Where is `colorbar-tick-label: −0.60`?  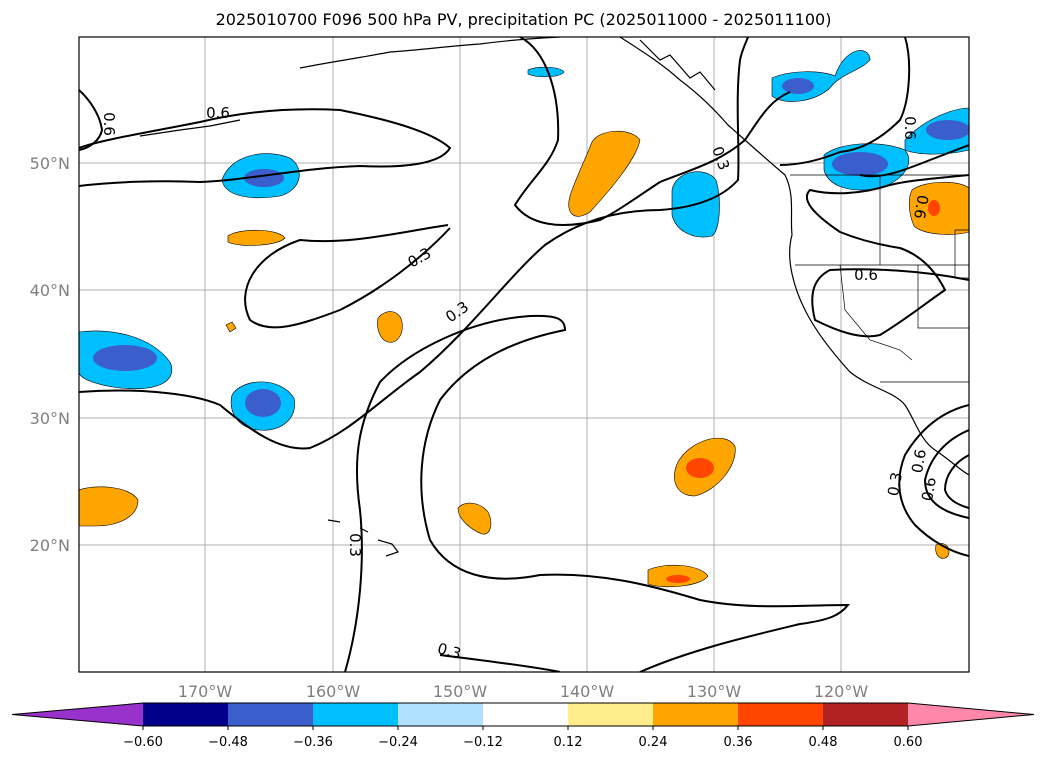
colorbar-tick-label: −0.60 is located at coordinates (143, 742).